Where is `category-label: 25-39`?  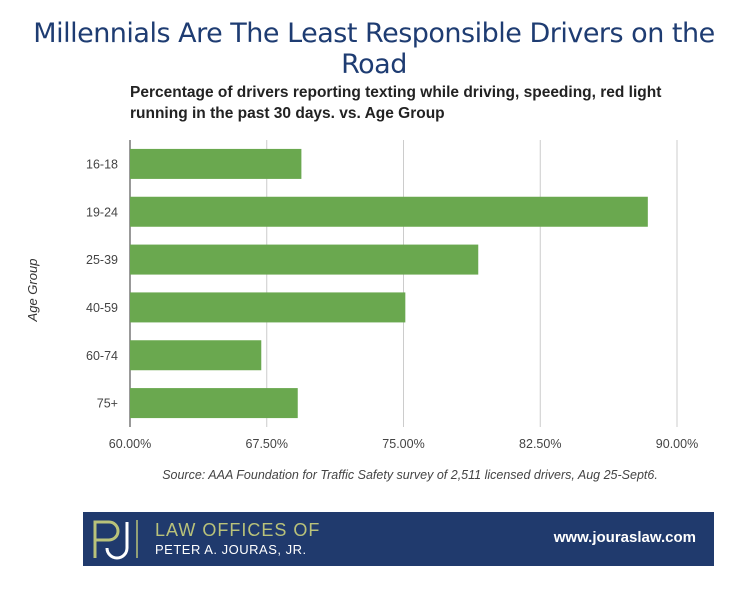
category-label: 25-39 is located at coordinates (102, 260).